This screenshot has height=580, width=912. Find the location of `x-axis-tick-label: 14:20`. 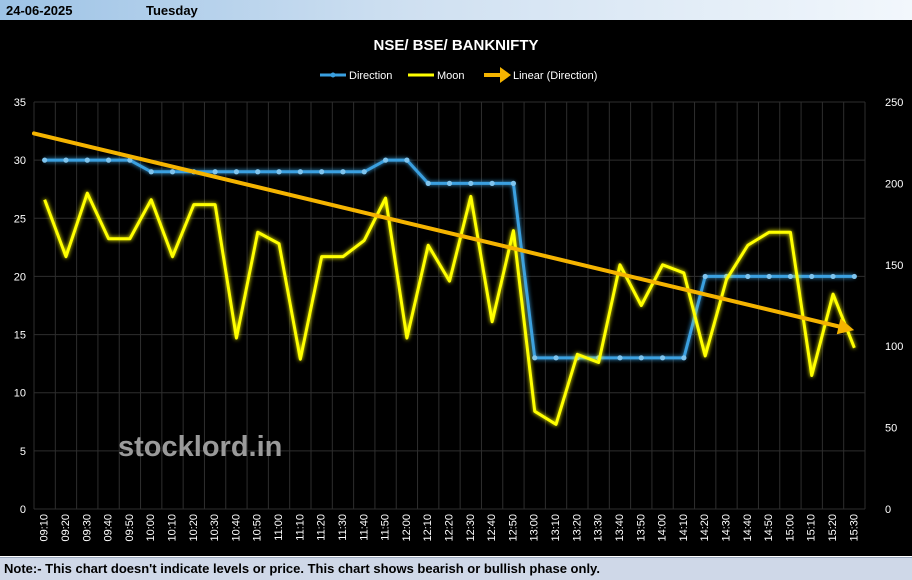

x-axis-tick-label: 14:20 is located at coordinates (705, 528).